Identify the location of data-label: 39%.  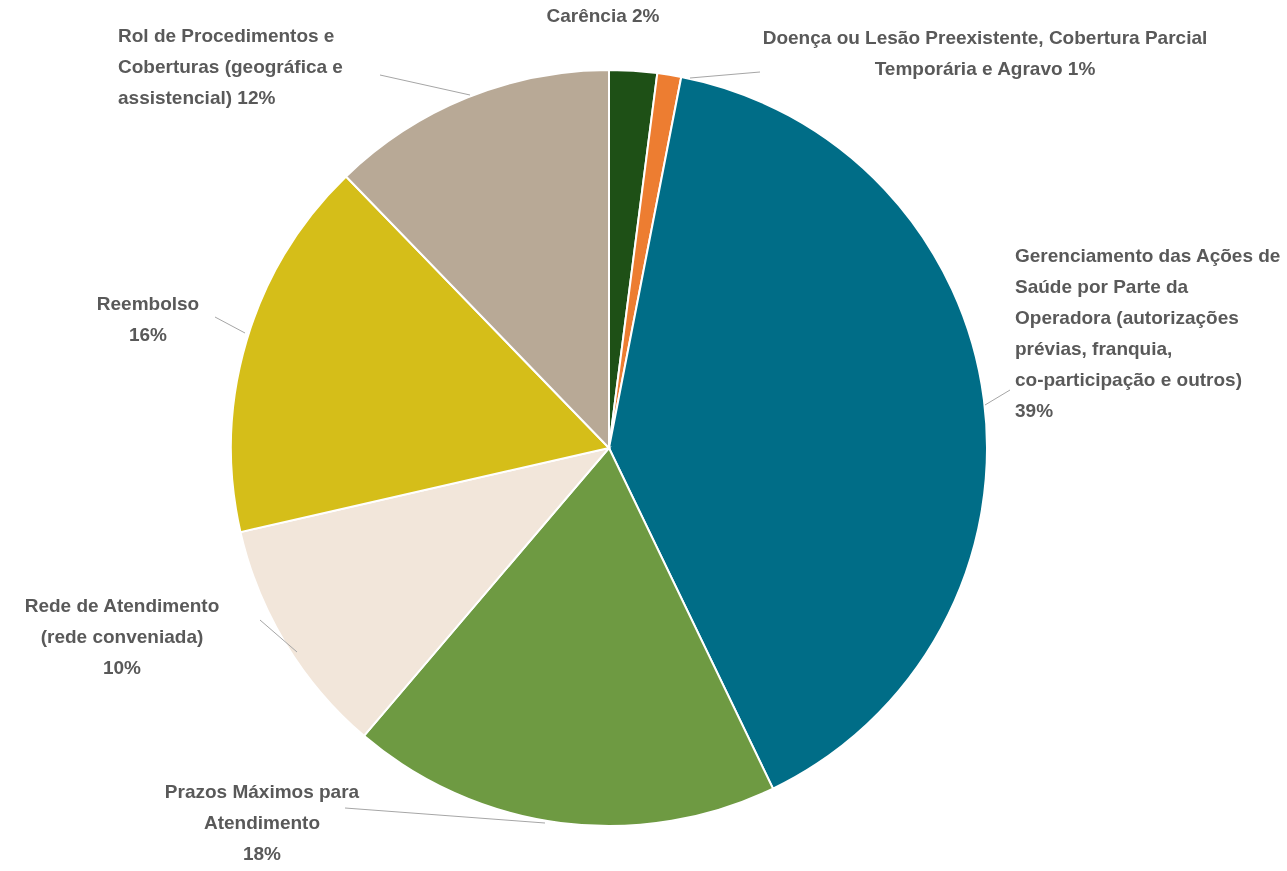
(1034, 410).